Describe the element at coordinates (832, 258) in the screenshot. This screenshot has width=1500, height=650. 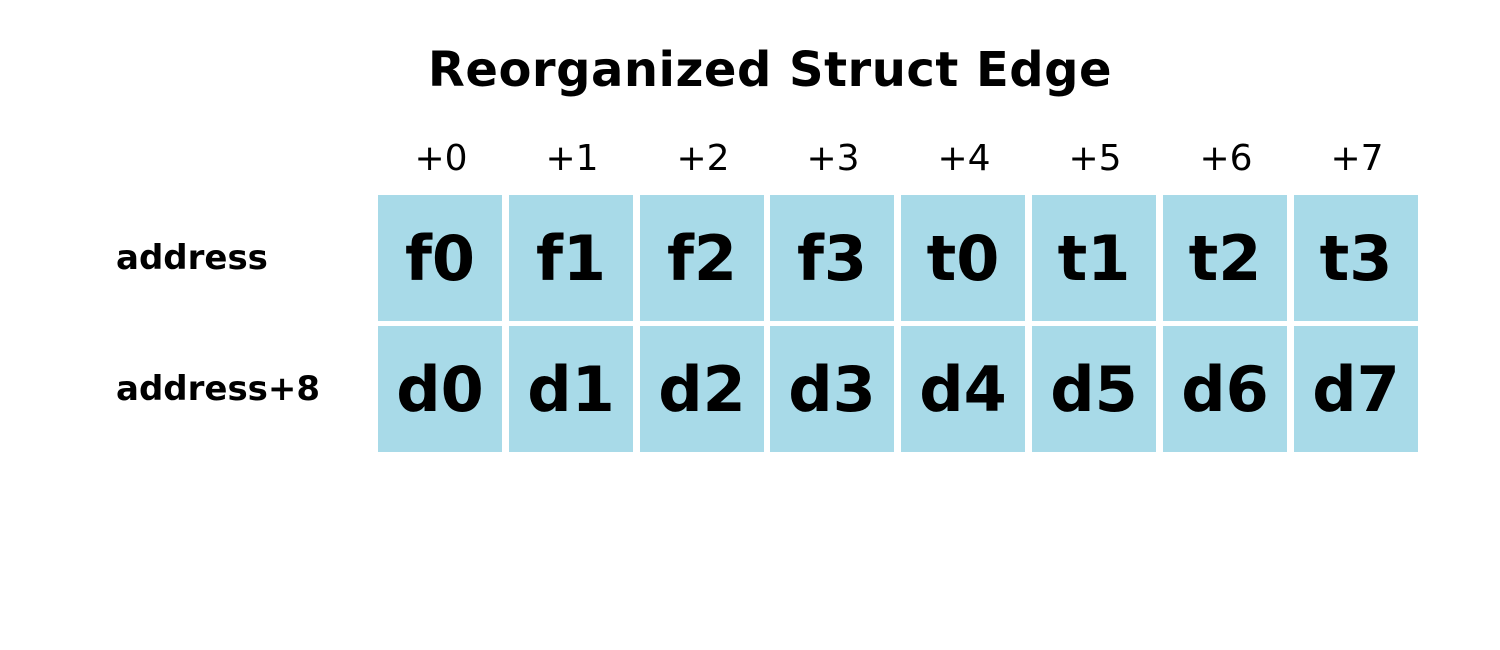
I see `memory-cell: f3` at that location.